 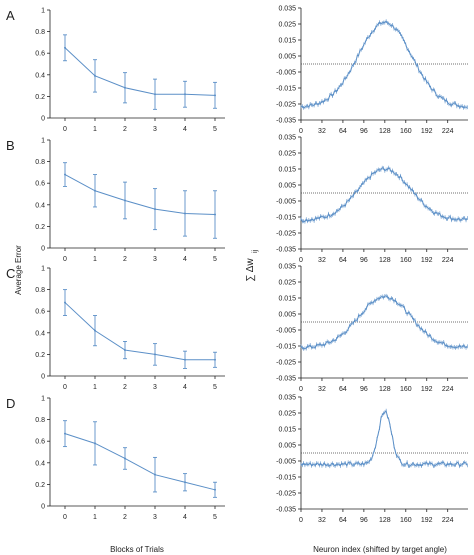 I want to click on right-y-axis-label-subscript: ij, so click(x=255, y=251).